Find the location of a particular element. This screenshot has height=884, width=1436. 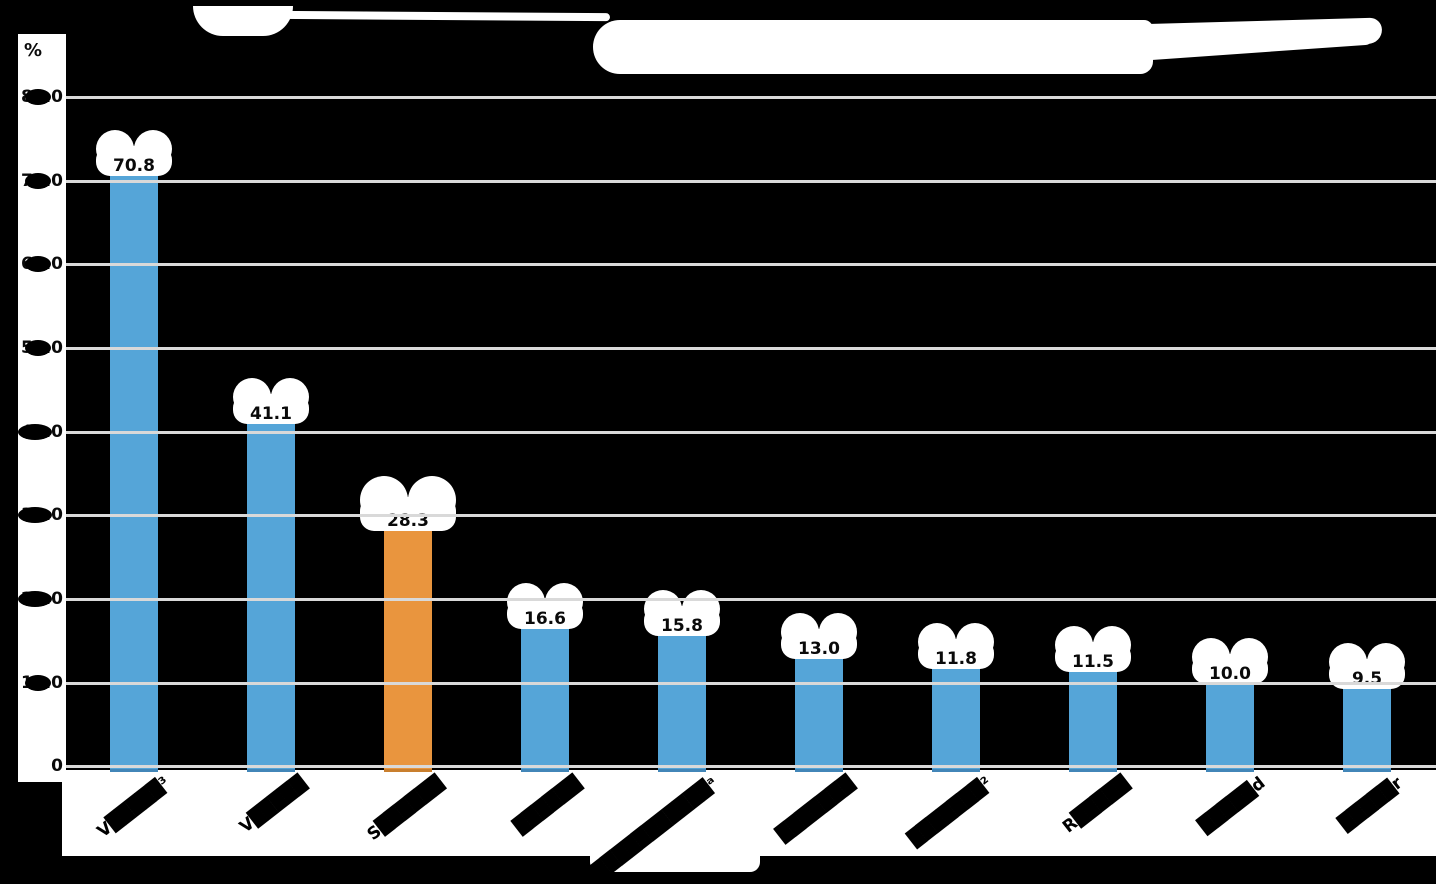

value-cloud: 15.8 is located at coordinates (682, 613).